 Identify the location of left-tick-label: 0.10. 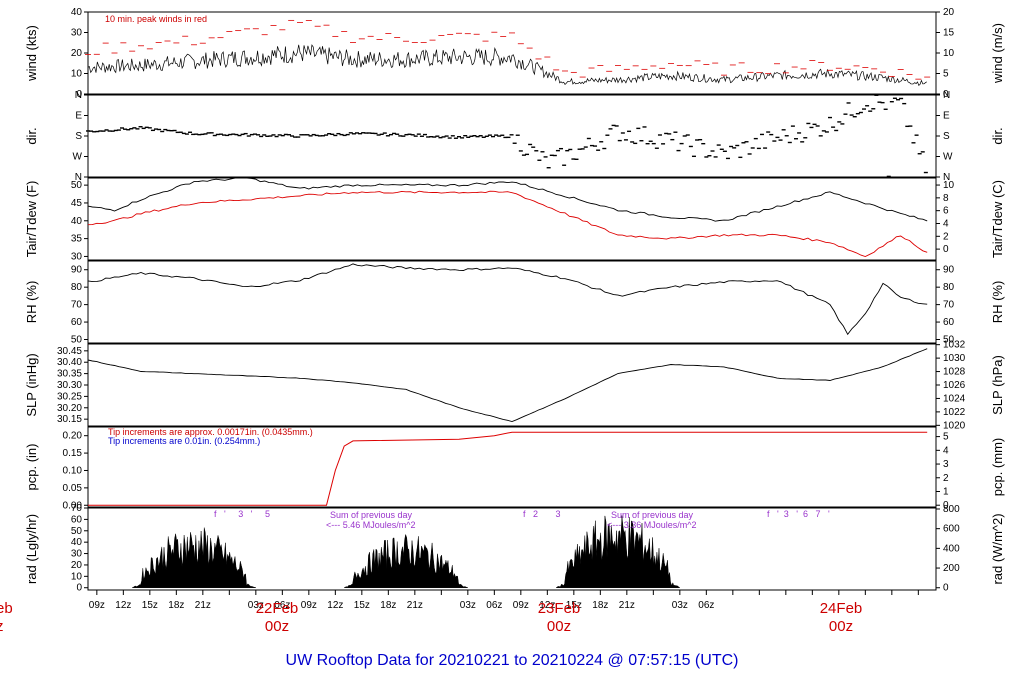
(73, 470).